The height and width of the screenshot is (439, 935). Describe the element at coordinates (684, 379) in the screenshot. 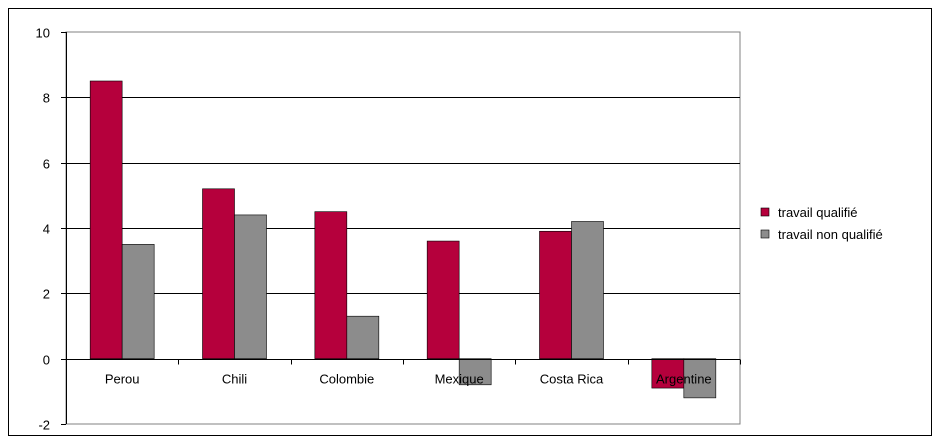

I see `x-tick-label: Argentine` at that location.